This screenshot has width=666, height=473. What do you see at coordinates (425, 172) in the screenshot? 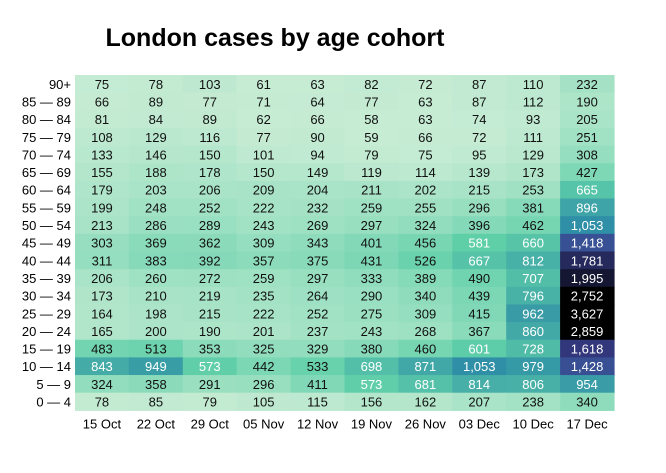
I see `heatmap-cell-label: 114` at bounding box center [425, 172].